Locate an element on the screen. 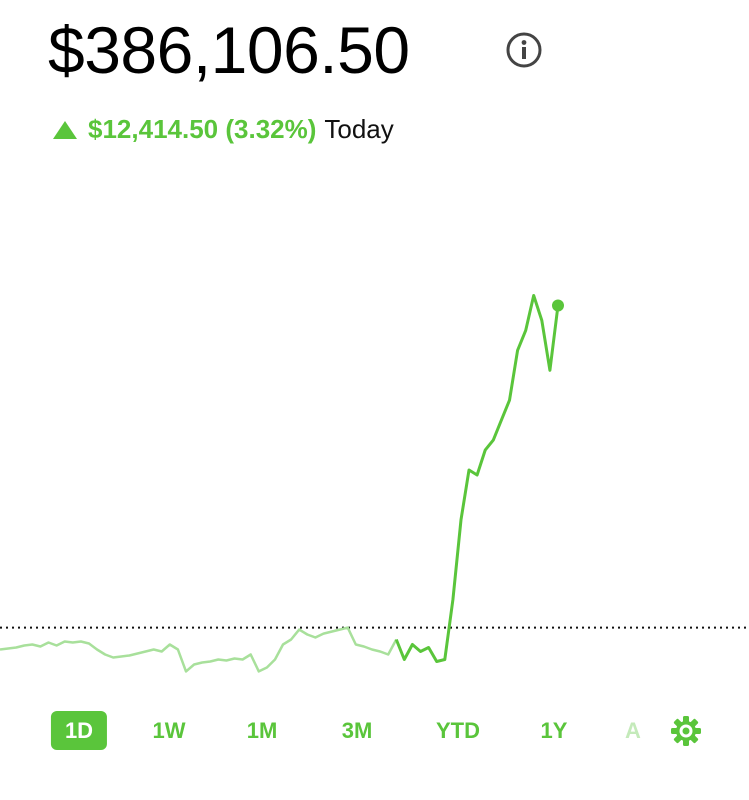  range-tab: 3M is located at coordinates (357, 730).